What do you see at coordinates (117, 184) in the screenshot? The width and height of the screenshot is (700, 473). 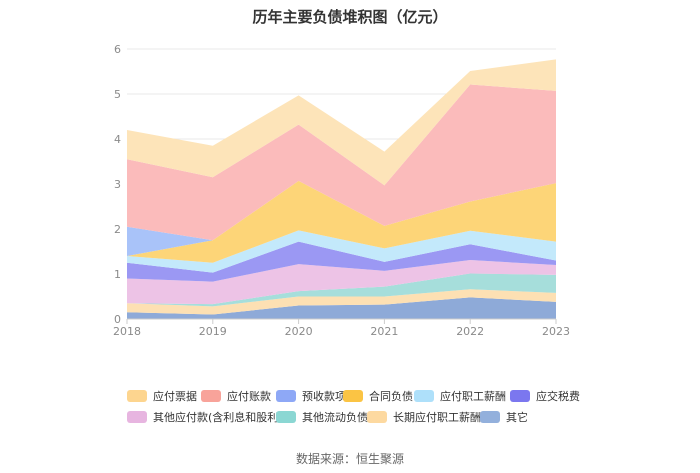 I see `y-tick-label: 3` at bounding box center [117, 184].